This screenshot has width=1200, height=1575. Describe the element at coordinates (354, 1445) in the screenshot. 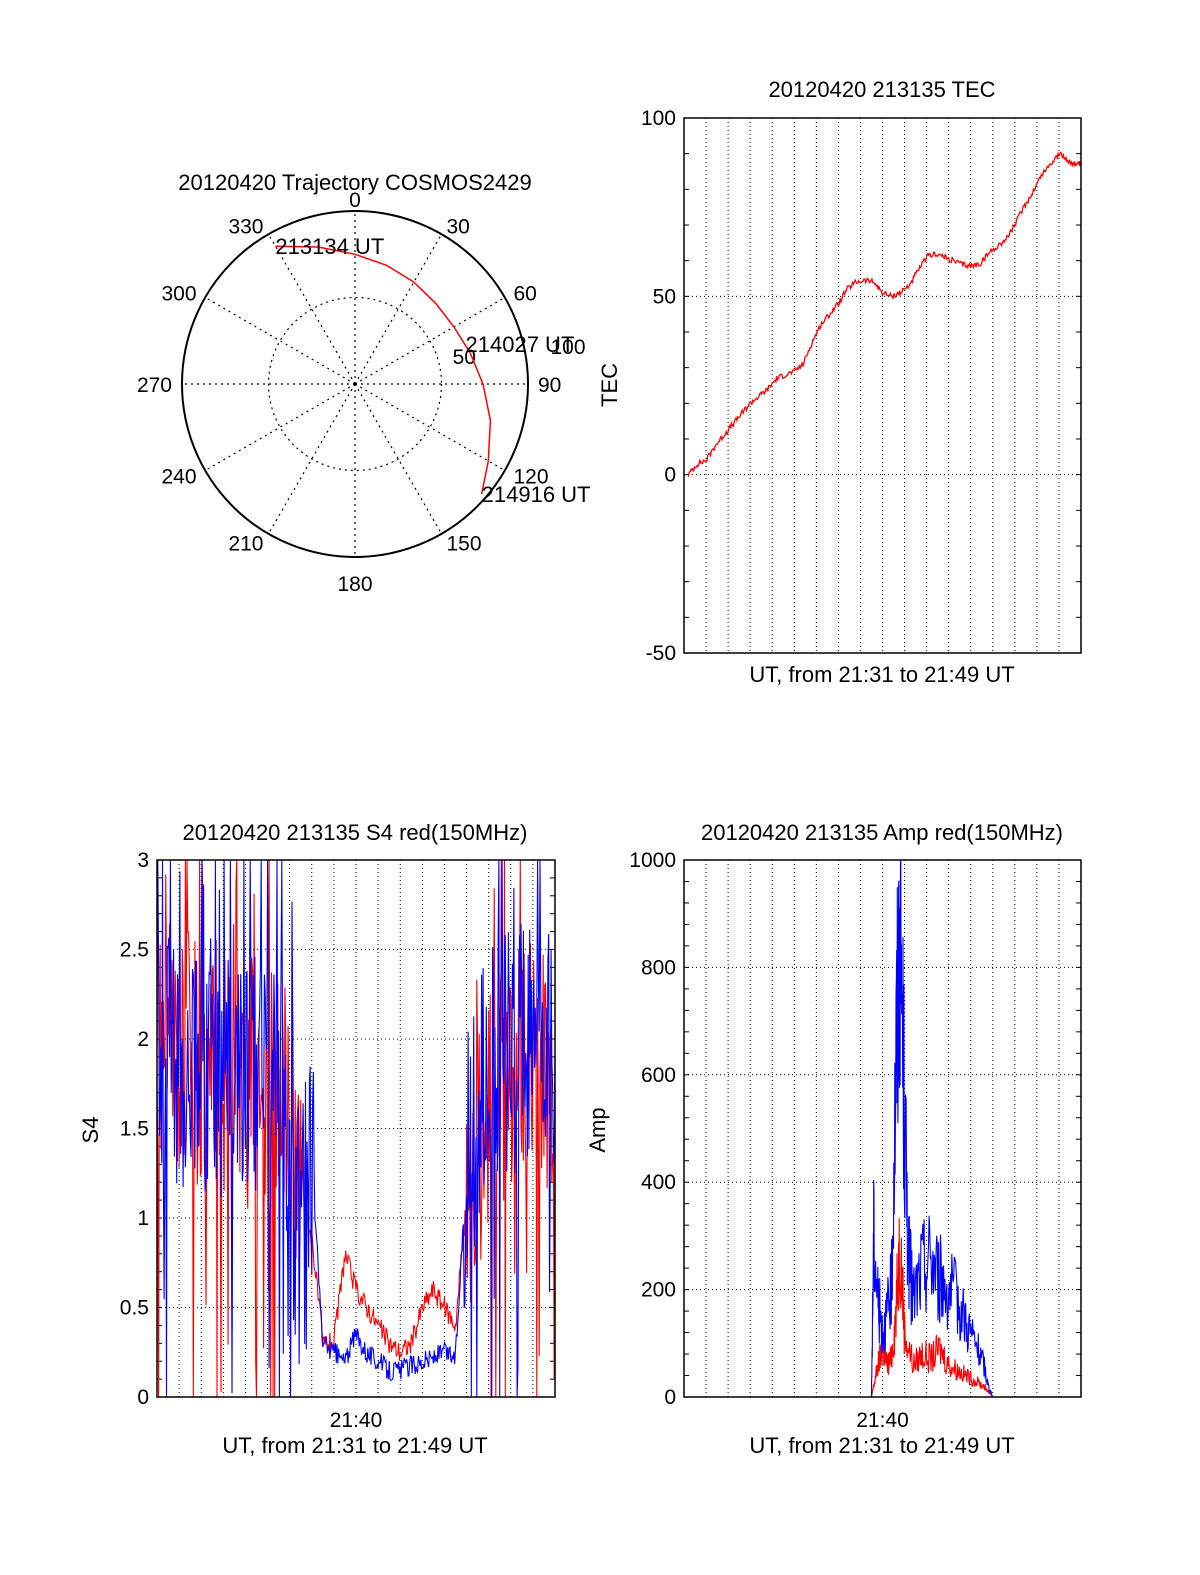

I see `s4-xlabel: UT, from 21:31 to 21:49 UT` at that location.